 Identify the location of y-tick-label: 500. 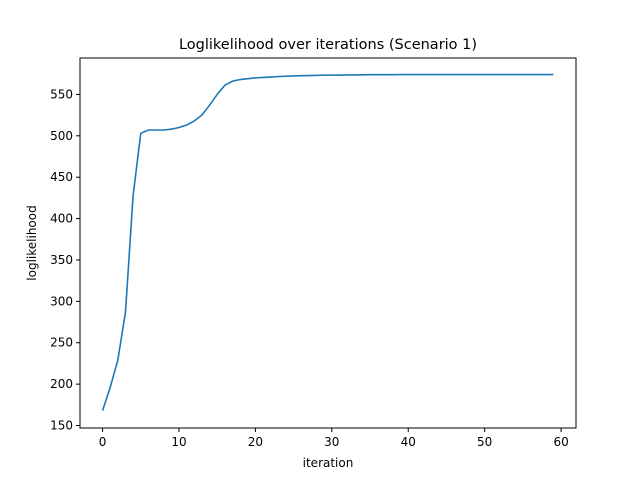
(61, 136).